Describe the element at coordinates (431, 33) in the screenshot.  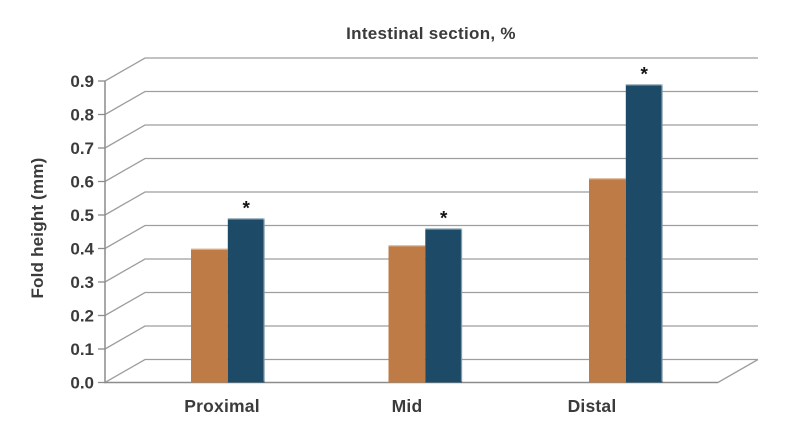
I see `chart-title: Intestinal section, %` at that location.